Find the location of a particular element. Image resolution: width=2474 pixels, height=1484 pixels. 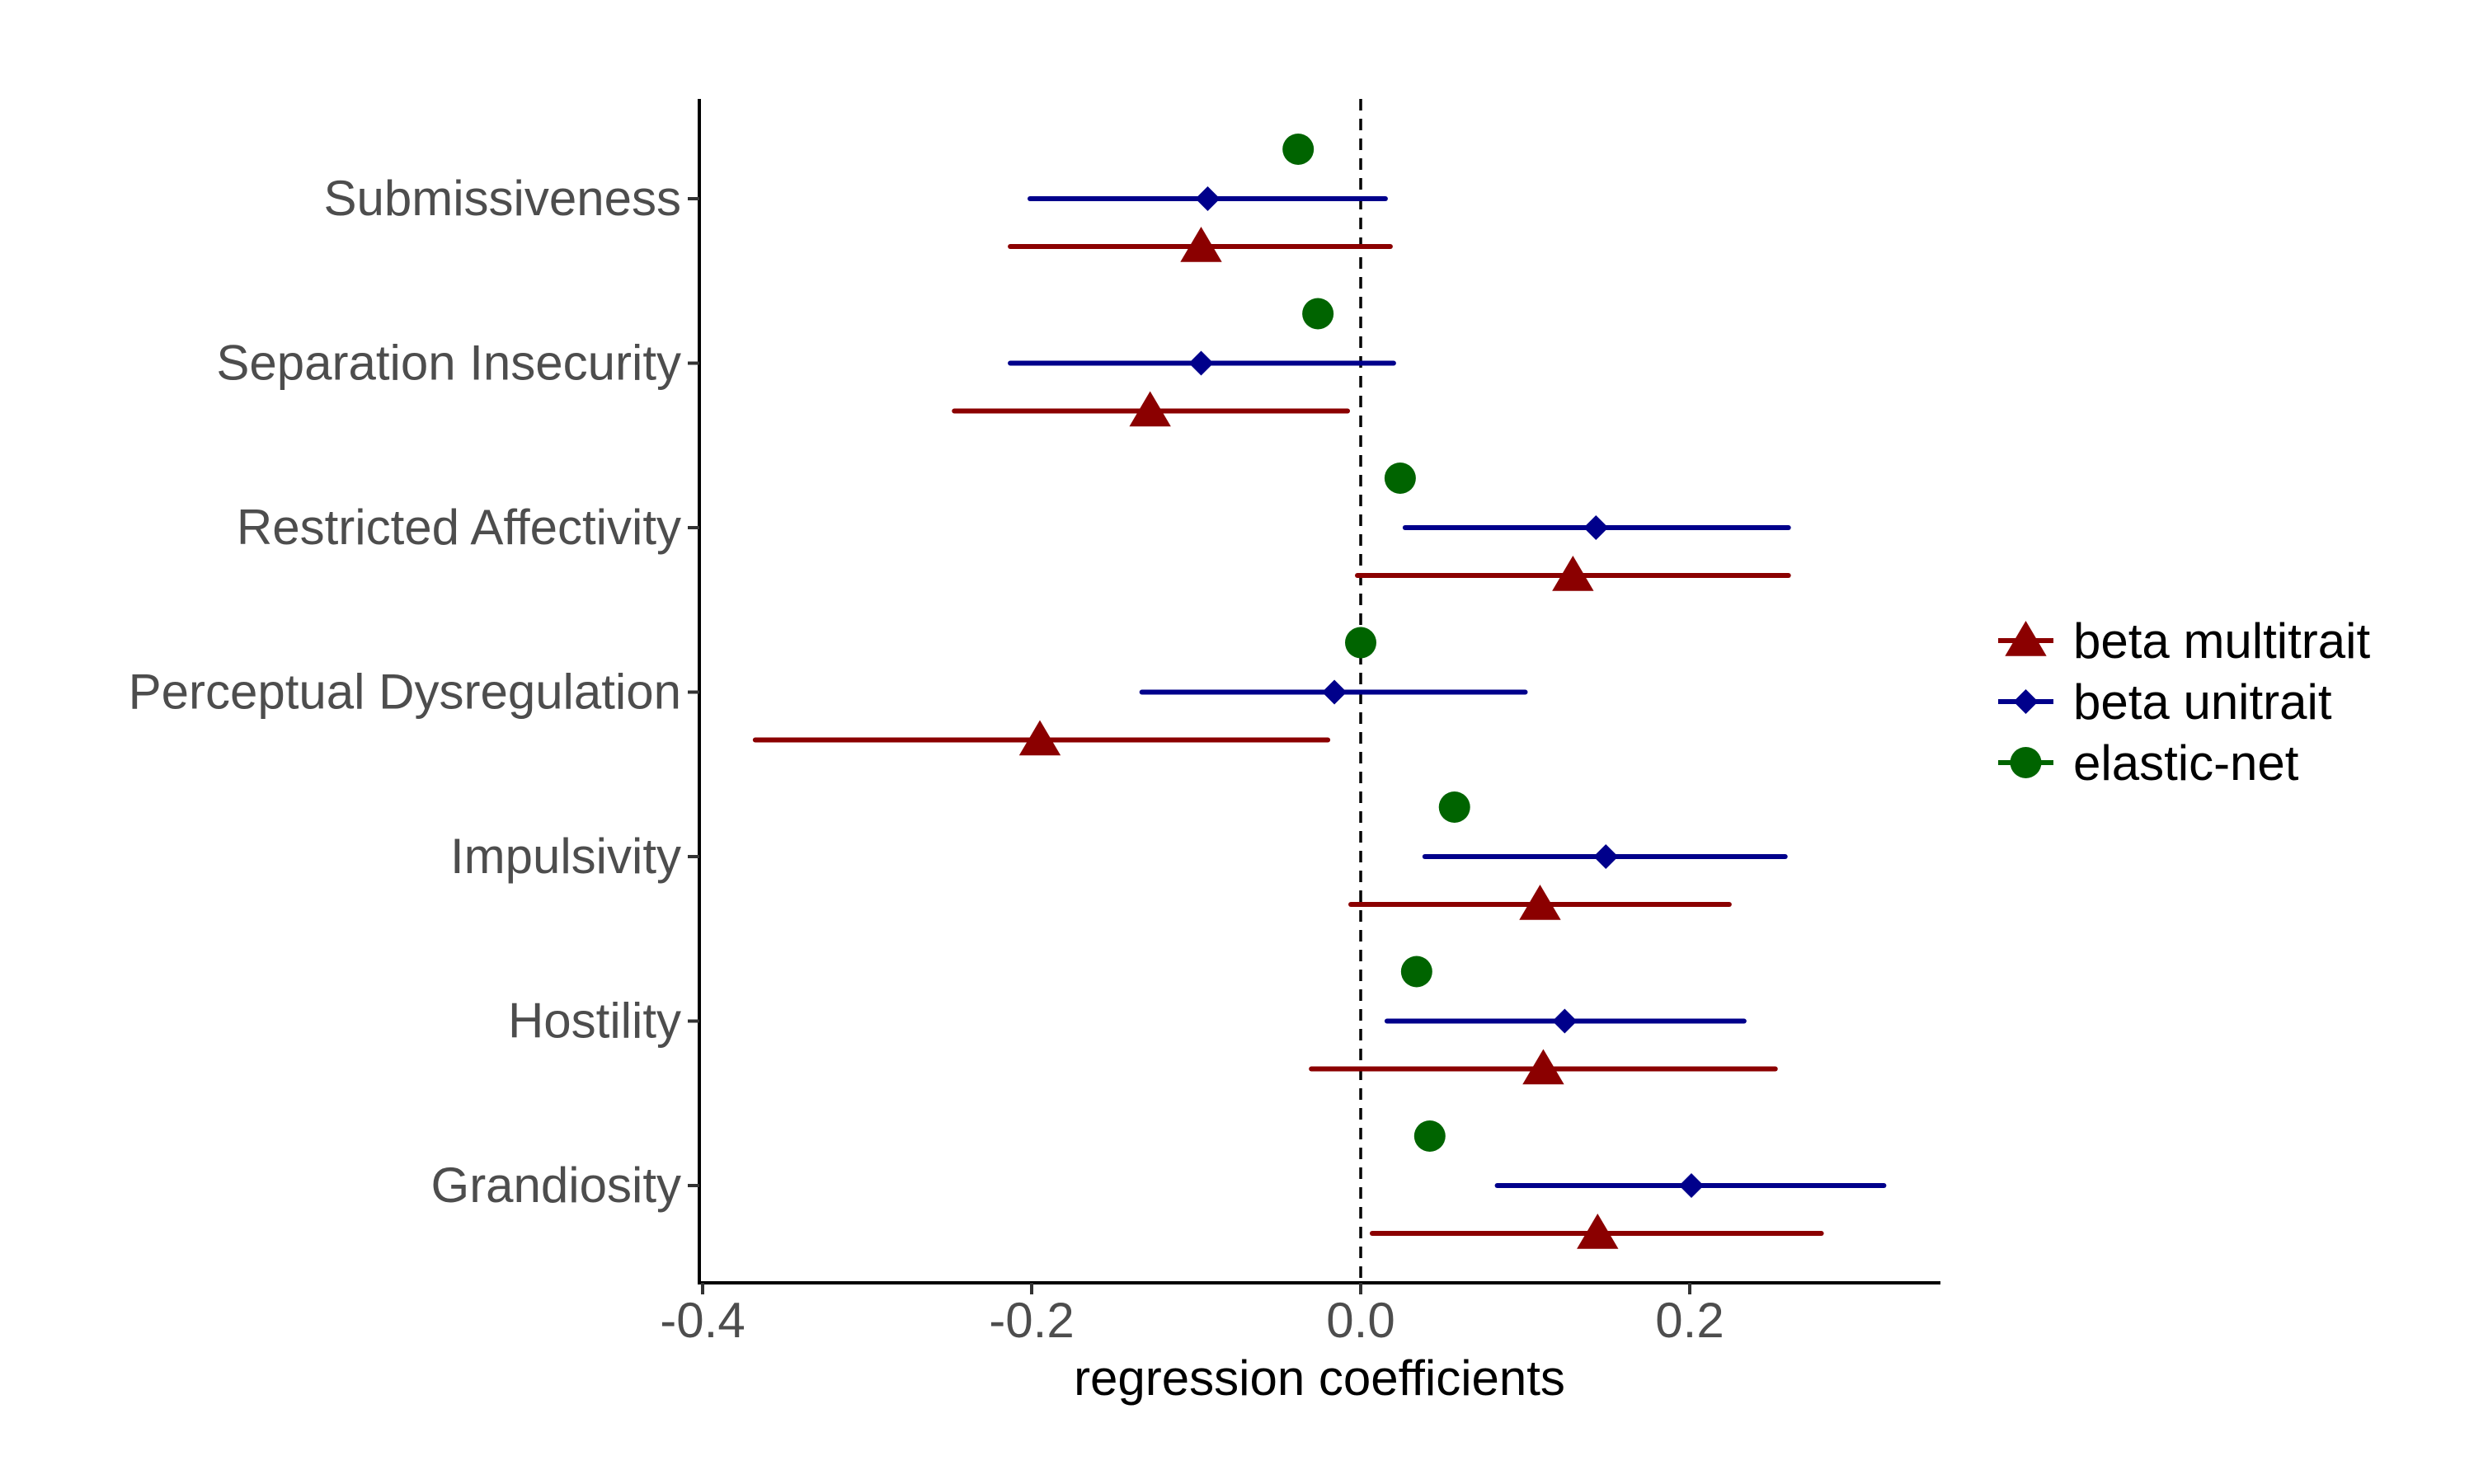

y-tick-label: Perceptual Dysregulation is located at coordinates (405, 692).